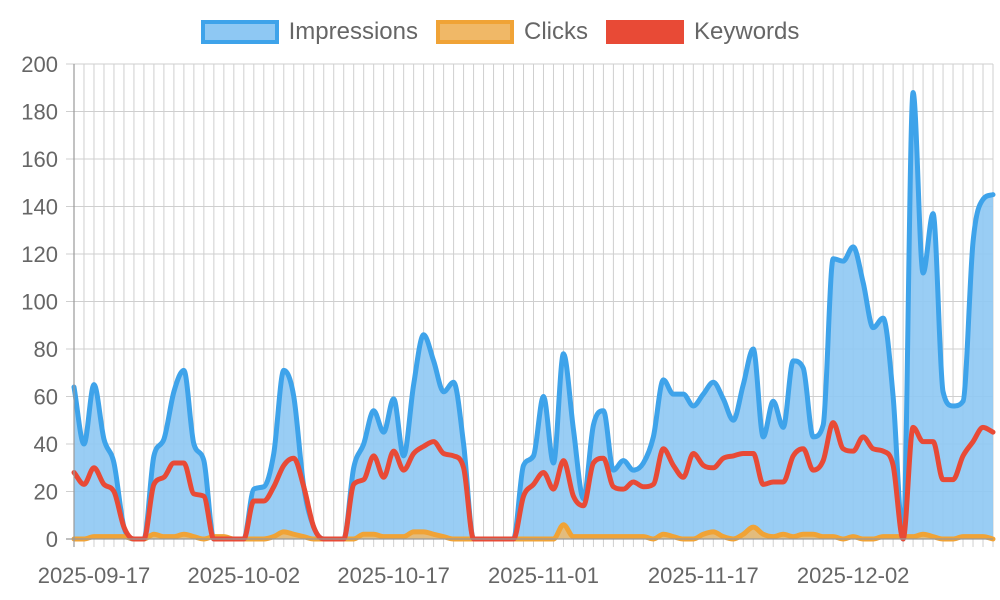 The image size is (1000, 600). Describe the element at coordinates (39, 254) in the screenshot. I see `y-tick-label: 120` at that location.